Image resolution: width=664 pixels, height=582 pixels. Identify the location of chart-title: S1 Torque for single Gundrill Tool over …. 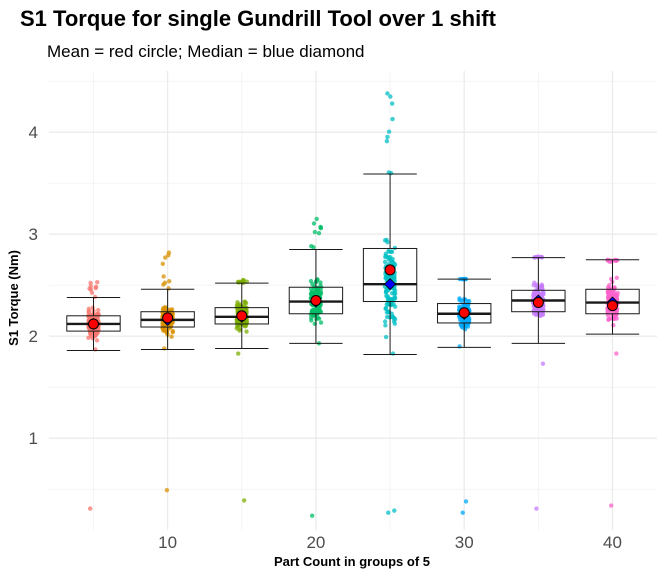
(258, 18).